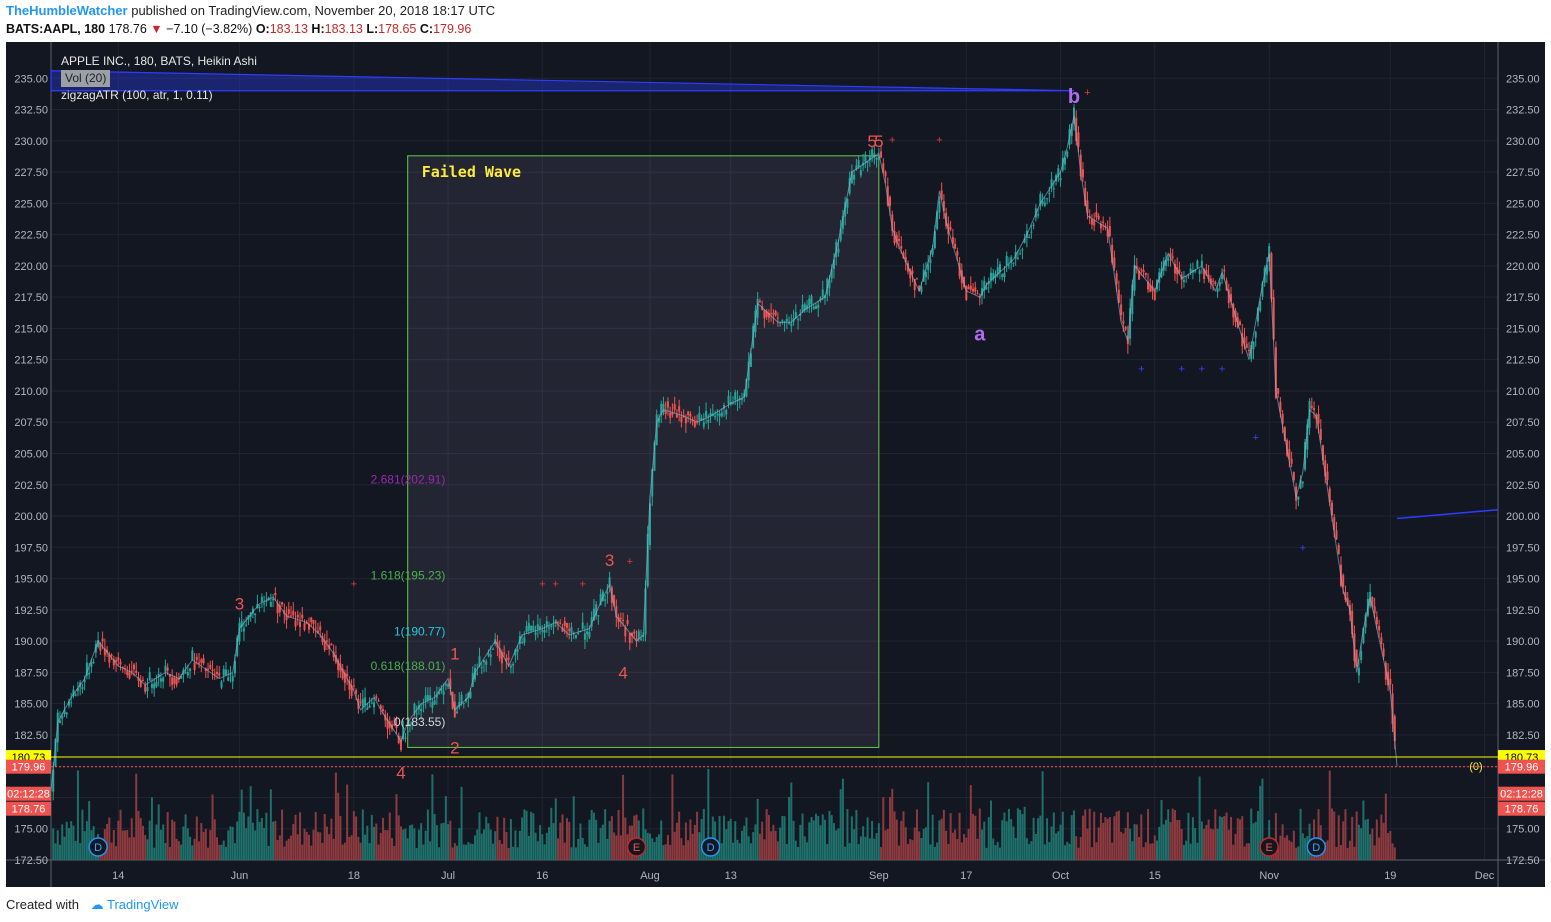 The image size is (1551, 922). Describe the element at coordinates (1523, 79) in the screenshot. I see `y-tick-label-right: 235.00` at that location.